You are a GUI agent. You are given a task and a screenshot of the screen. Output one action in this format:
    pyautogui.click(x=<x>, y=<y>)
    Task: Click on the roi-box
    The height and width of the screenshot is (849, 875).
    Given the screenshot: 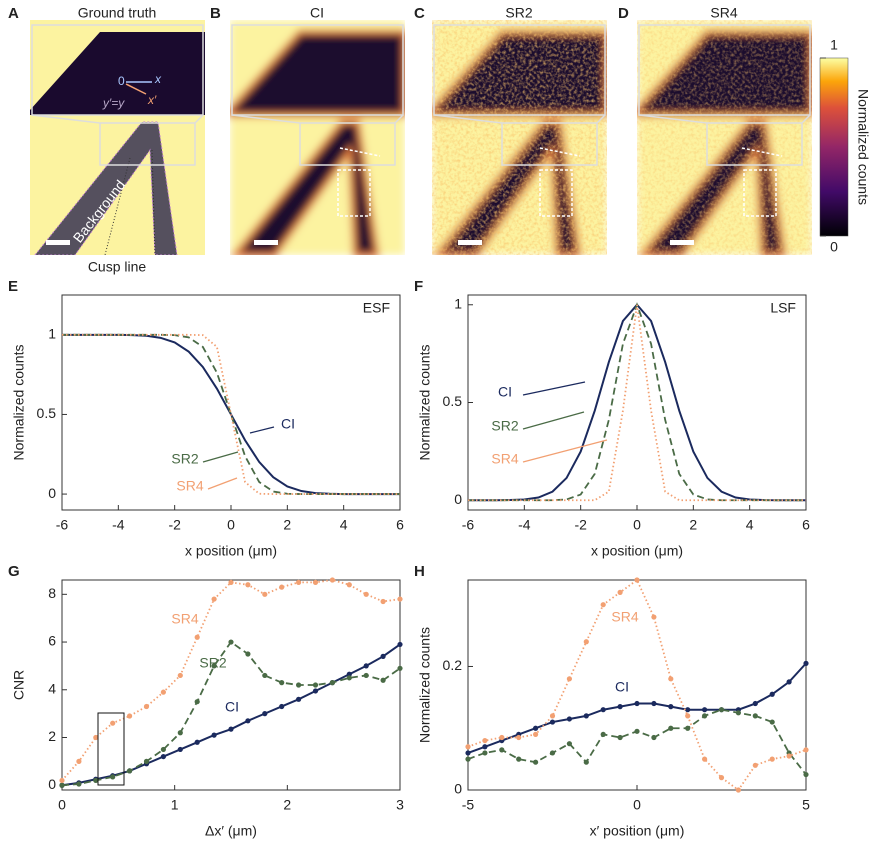 What is the action you would take?
    pyautogui.click(x=111, y=749)
    